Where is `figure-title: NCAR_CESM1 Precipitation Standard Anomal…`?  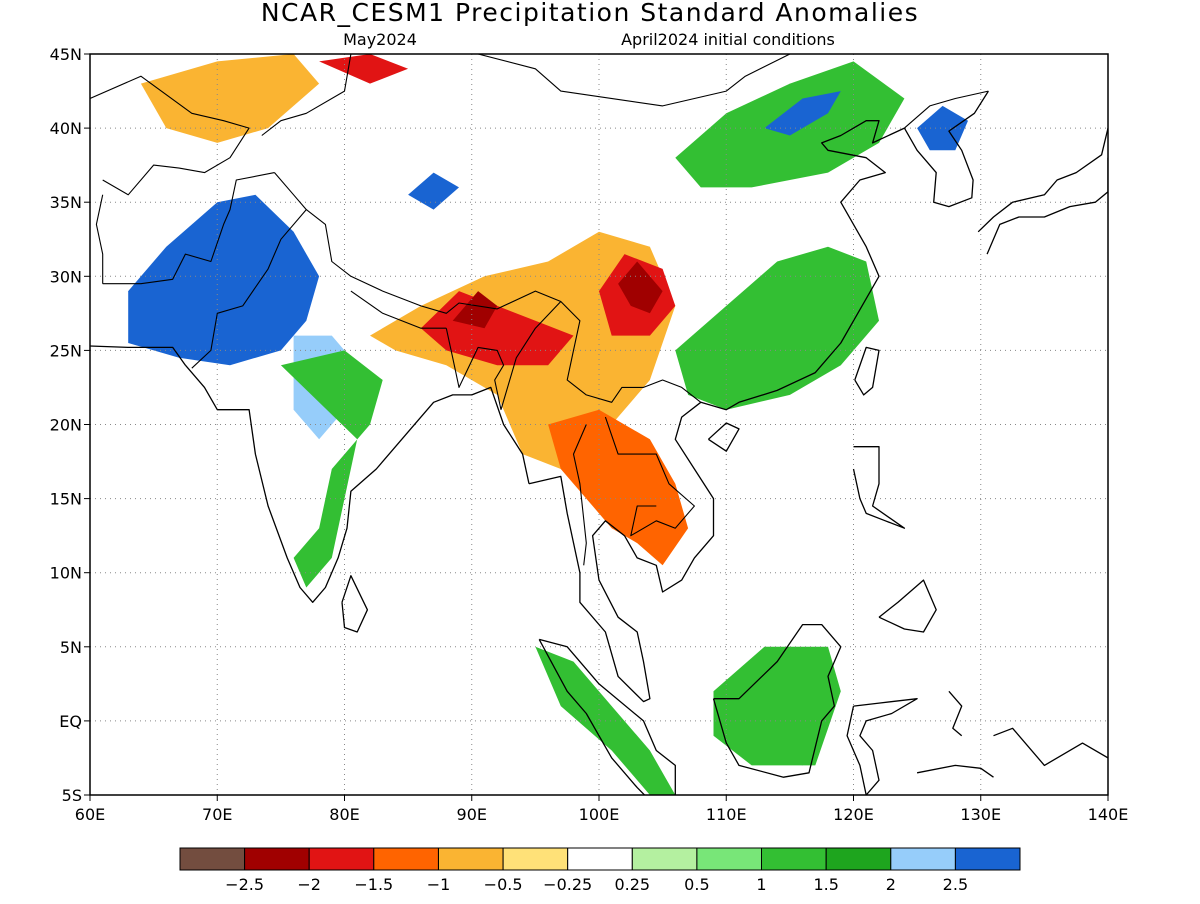 figure-title: NCAR_CESM1 Precipitation Standard Anomal… is located at coordinates (590, 13).